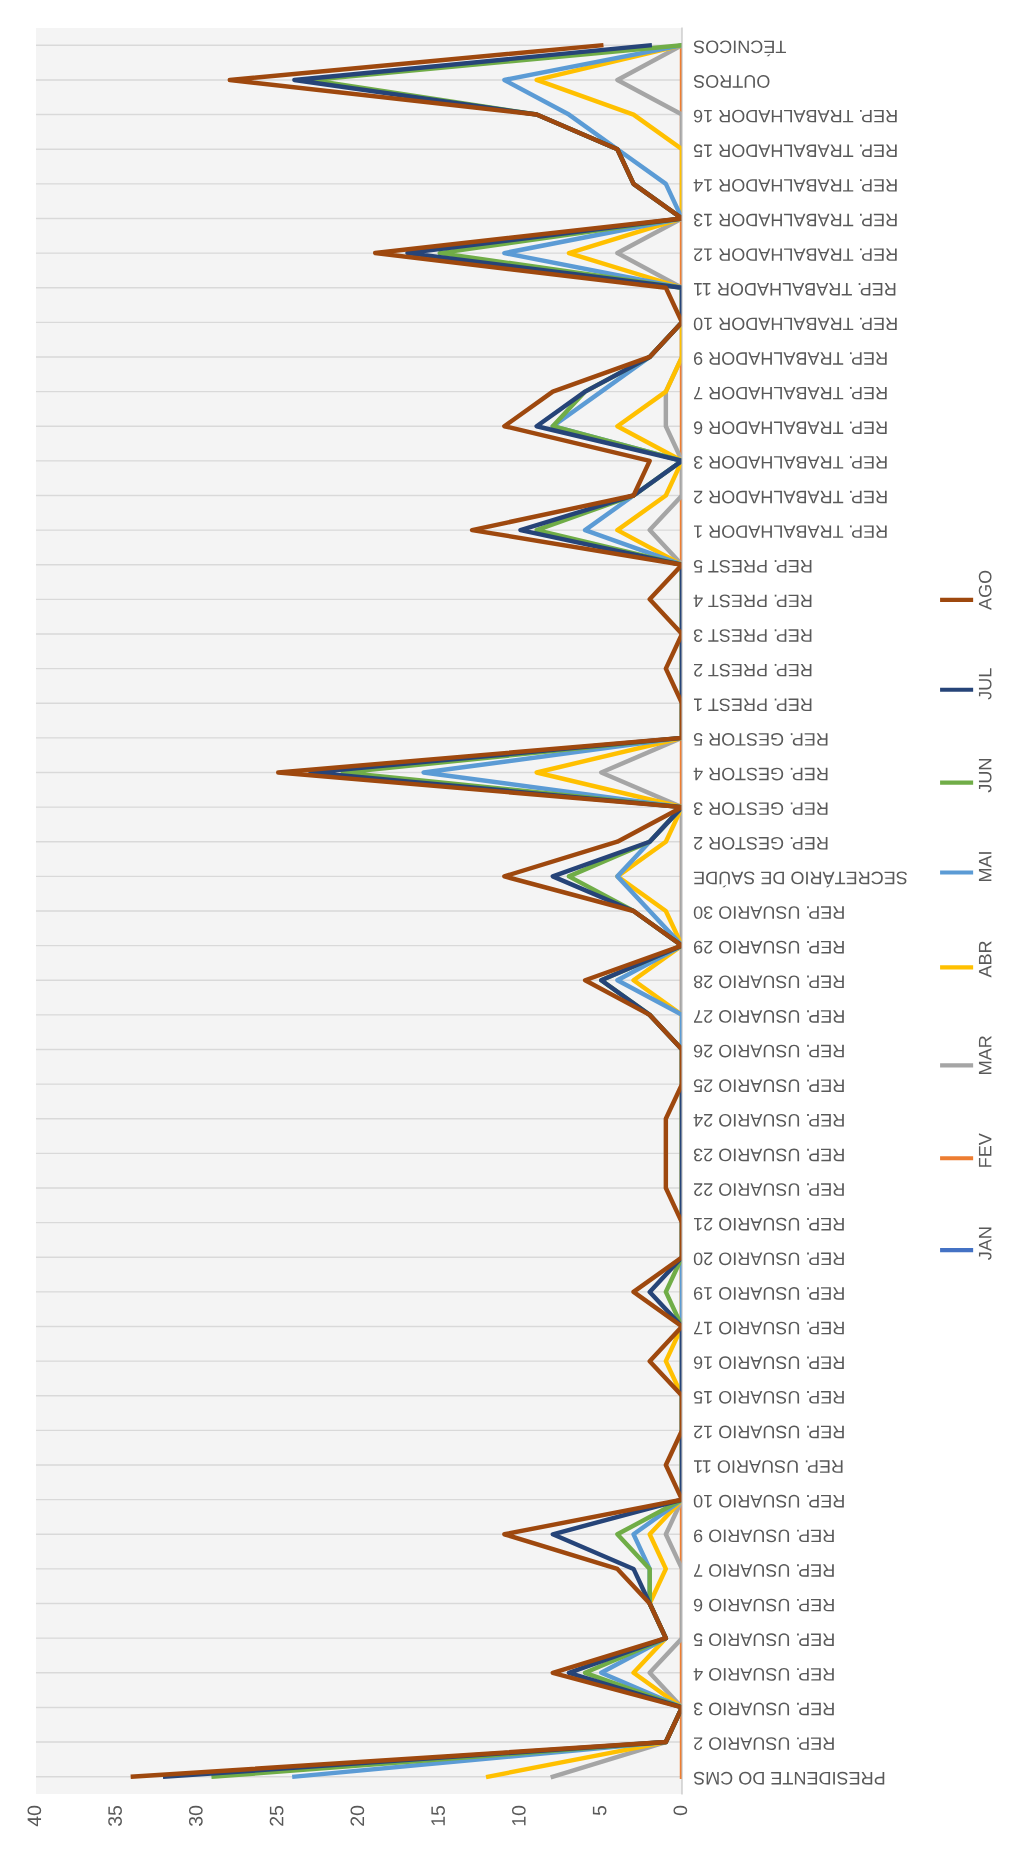  I want to click on y-tick-label: REP. USUARIO 26, so click(768, 1051).